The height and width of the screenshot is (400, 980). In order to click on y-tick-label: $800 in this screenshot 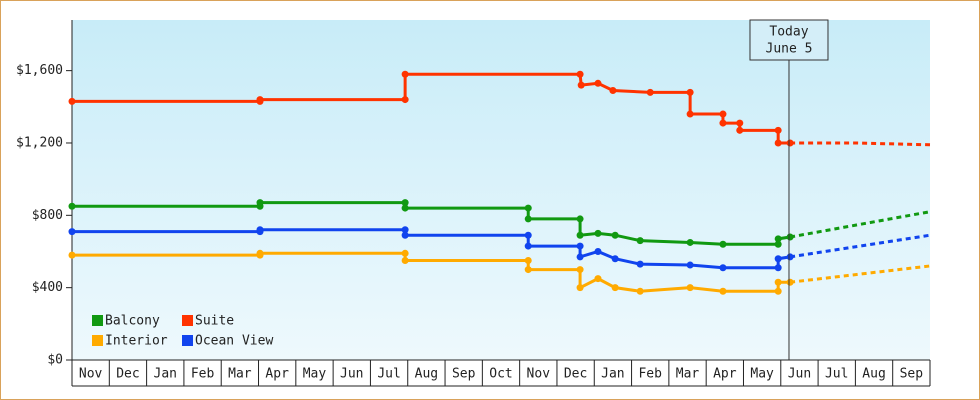, I will do `click(47, 215)`.